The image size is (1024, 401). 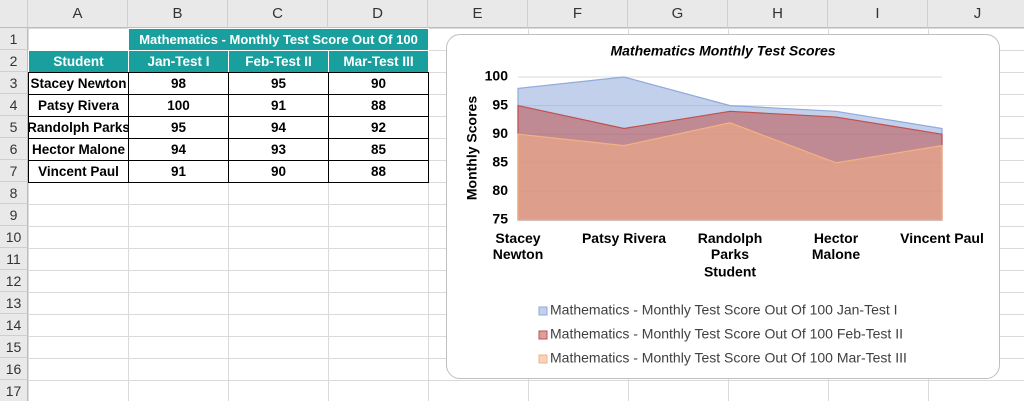 What do you see at coordinates (278, 171) in the screenshot?
I see `table-cell: 90` at bounding box center [278, 171].